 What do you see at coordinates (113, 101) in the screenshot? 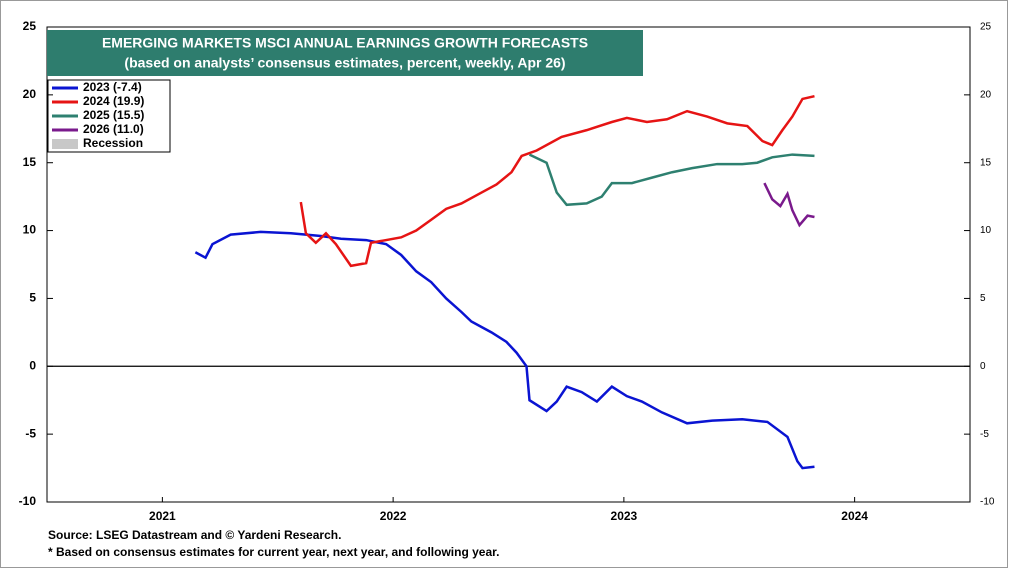
I see `legend-label: 2024 (19.9)` at bounding box center [113, 101].